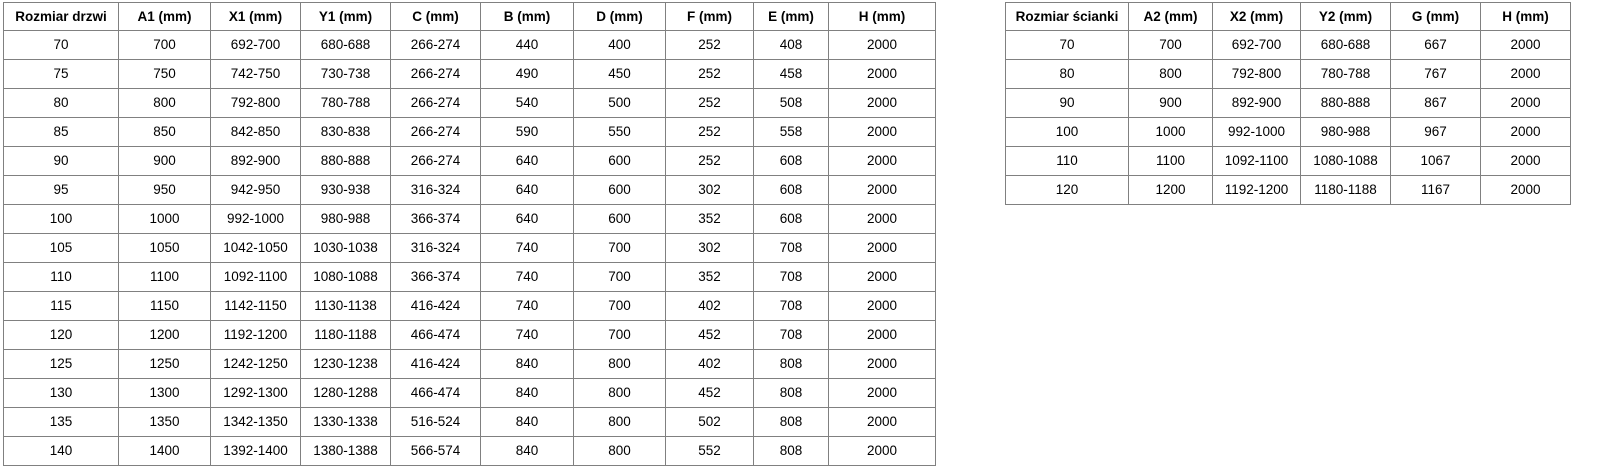 The width and height of the screenshot is (1600, 466). Describe the element at coordinates (527, 277) in the screenshot. I see `table-cell: 740` at that location.